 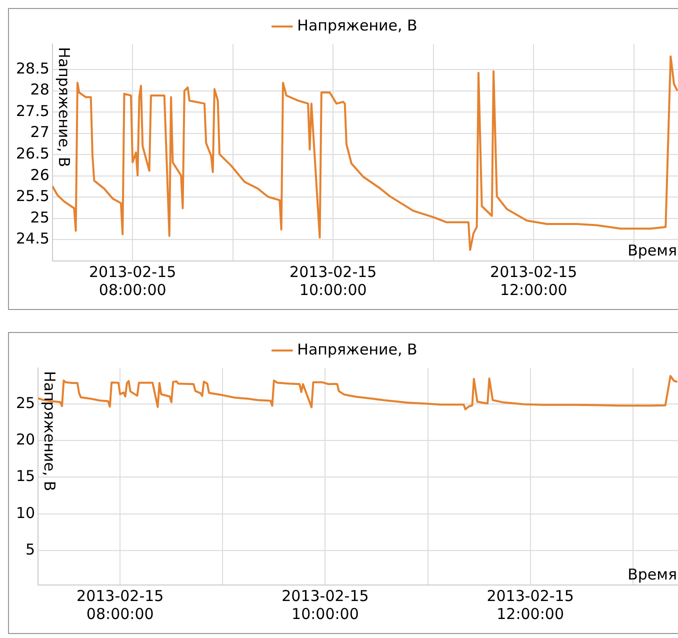 I want to click on y-tick-label: 26, so click(x=40, y=175).